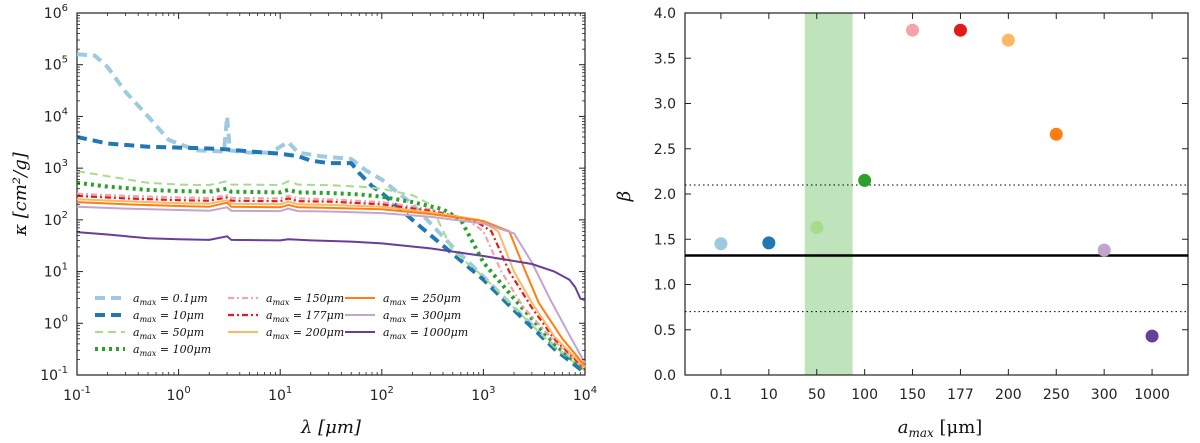 The height and width of the screenshot is (443, 1200). Describe the element at coordinates (960, 395) in the screenshot. I see `beta-x-tick-label: 177` at that location.